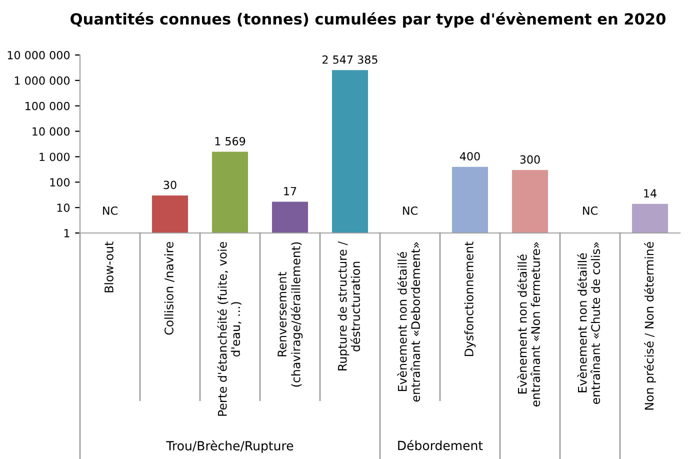 The height and width of the screenshot is (459, 691). What do you see at coordinates (349, 305) in the screenshot?
I see `x-tick-label: Rupture de structure / déstructuration` at bounding box center [349, 305].